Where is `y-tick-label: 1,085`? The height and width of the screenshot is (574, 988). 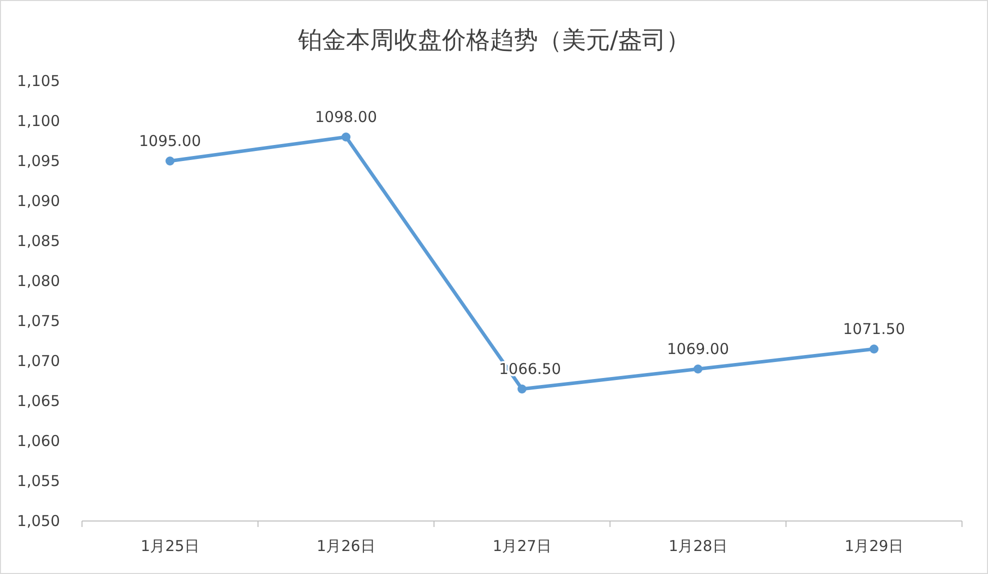
y-tick-label: 1,085 is located at coordinates (38, 241).